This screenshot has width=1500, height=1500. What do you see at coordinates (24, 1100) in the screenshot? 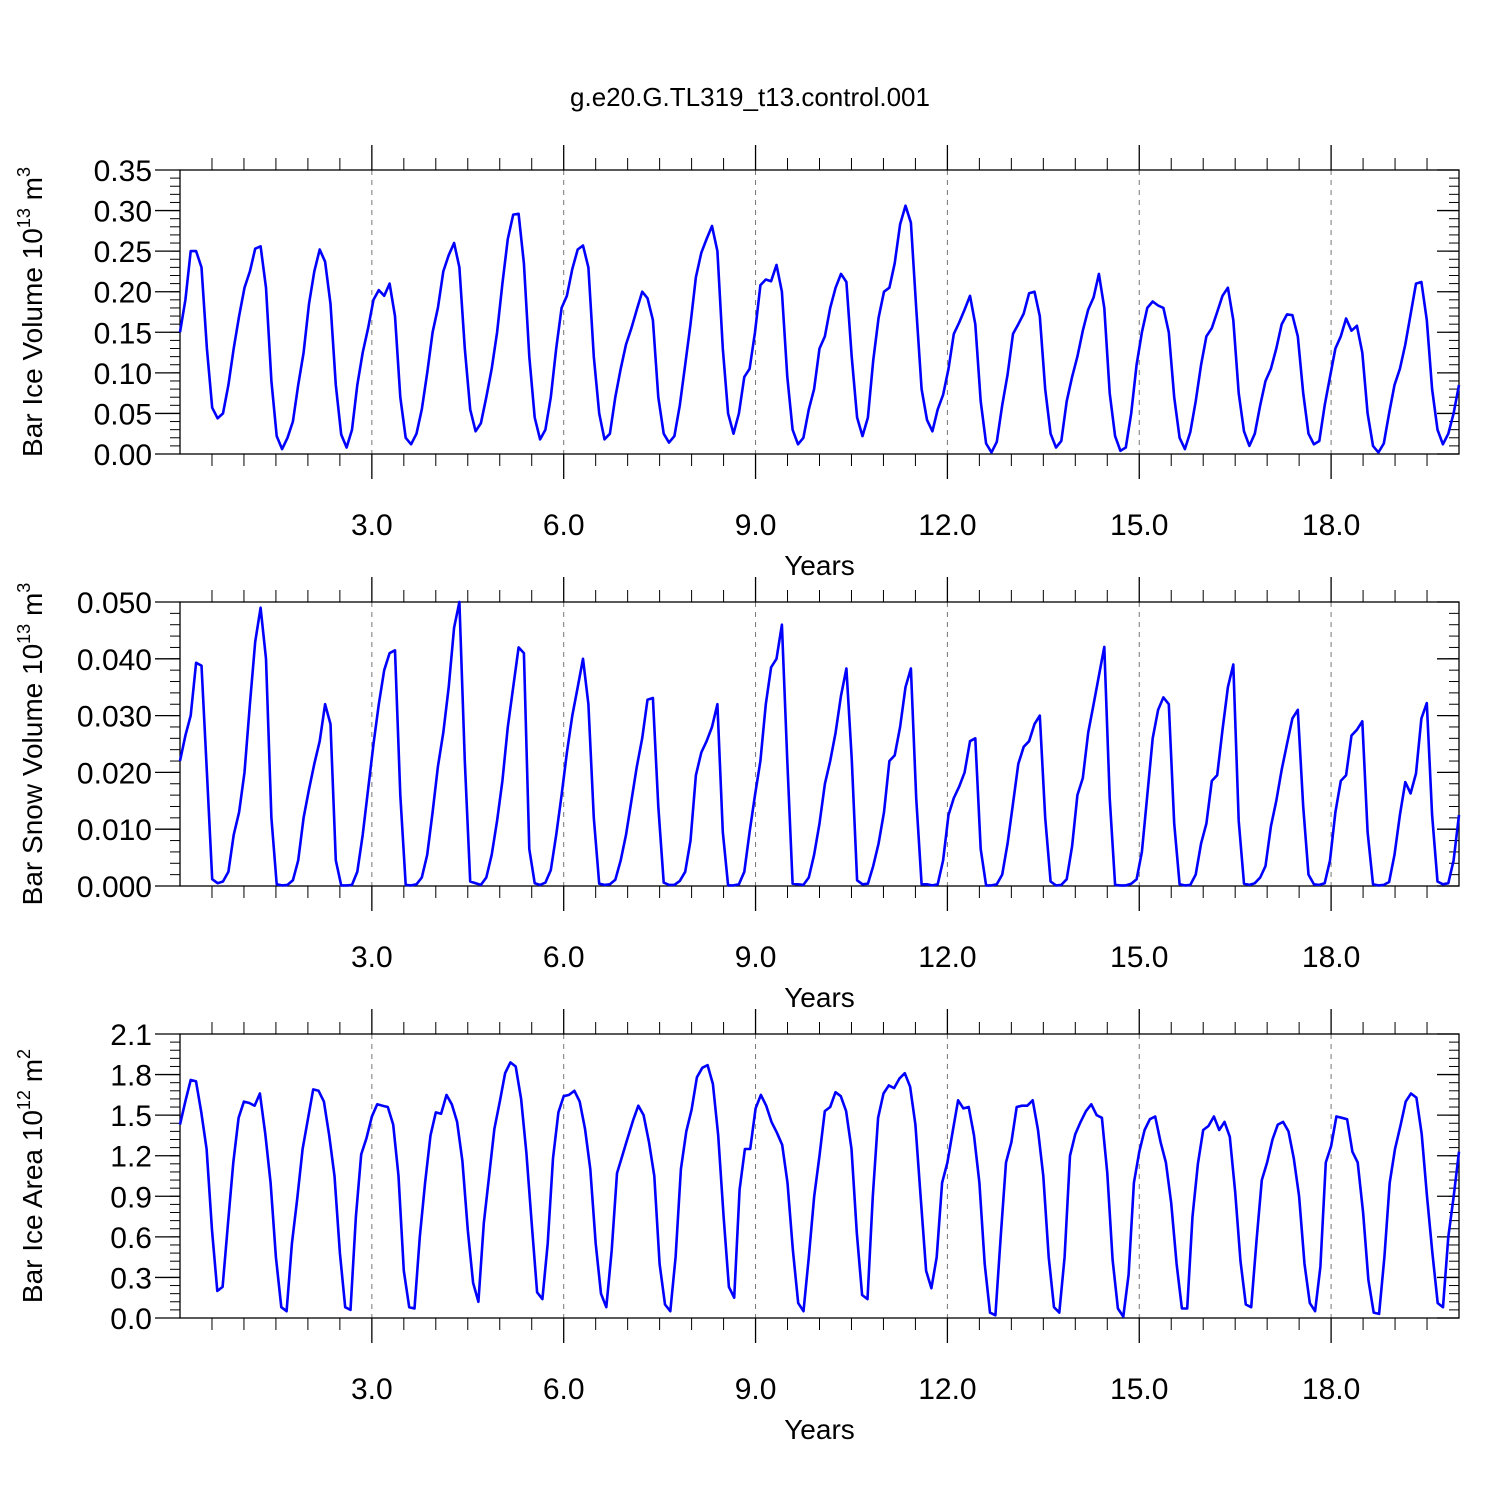
I see `y-axis-title-superscript: 12` at bounding box center [24, 1100].